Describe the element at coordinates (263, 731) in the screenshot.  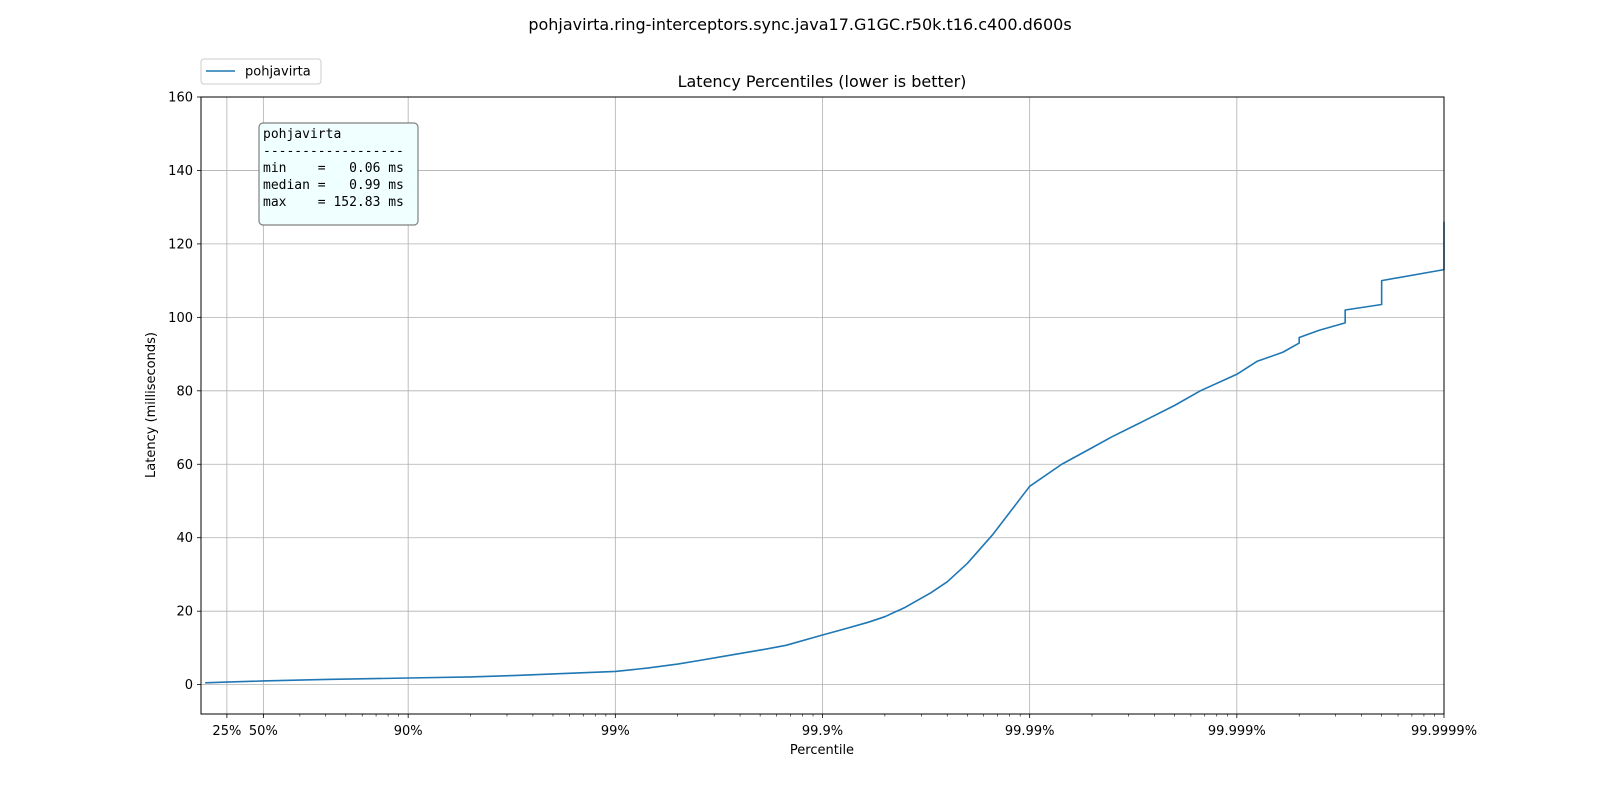
I see `x-tick-label-50%: 50%` at that location.